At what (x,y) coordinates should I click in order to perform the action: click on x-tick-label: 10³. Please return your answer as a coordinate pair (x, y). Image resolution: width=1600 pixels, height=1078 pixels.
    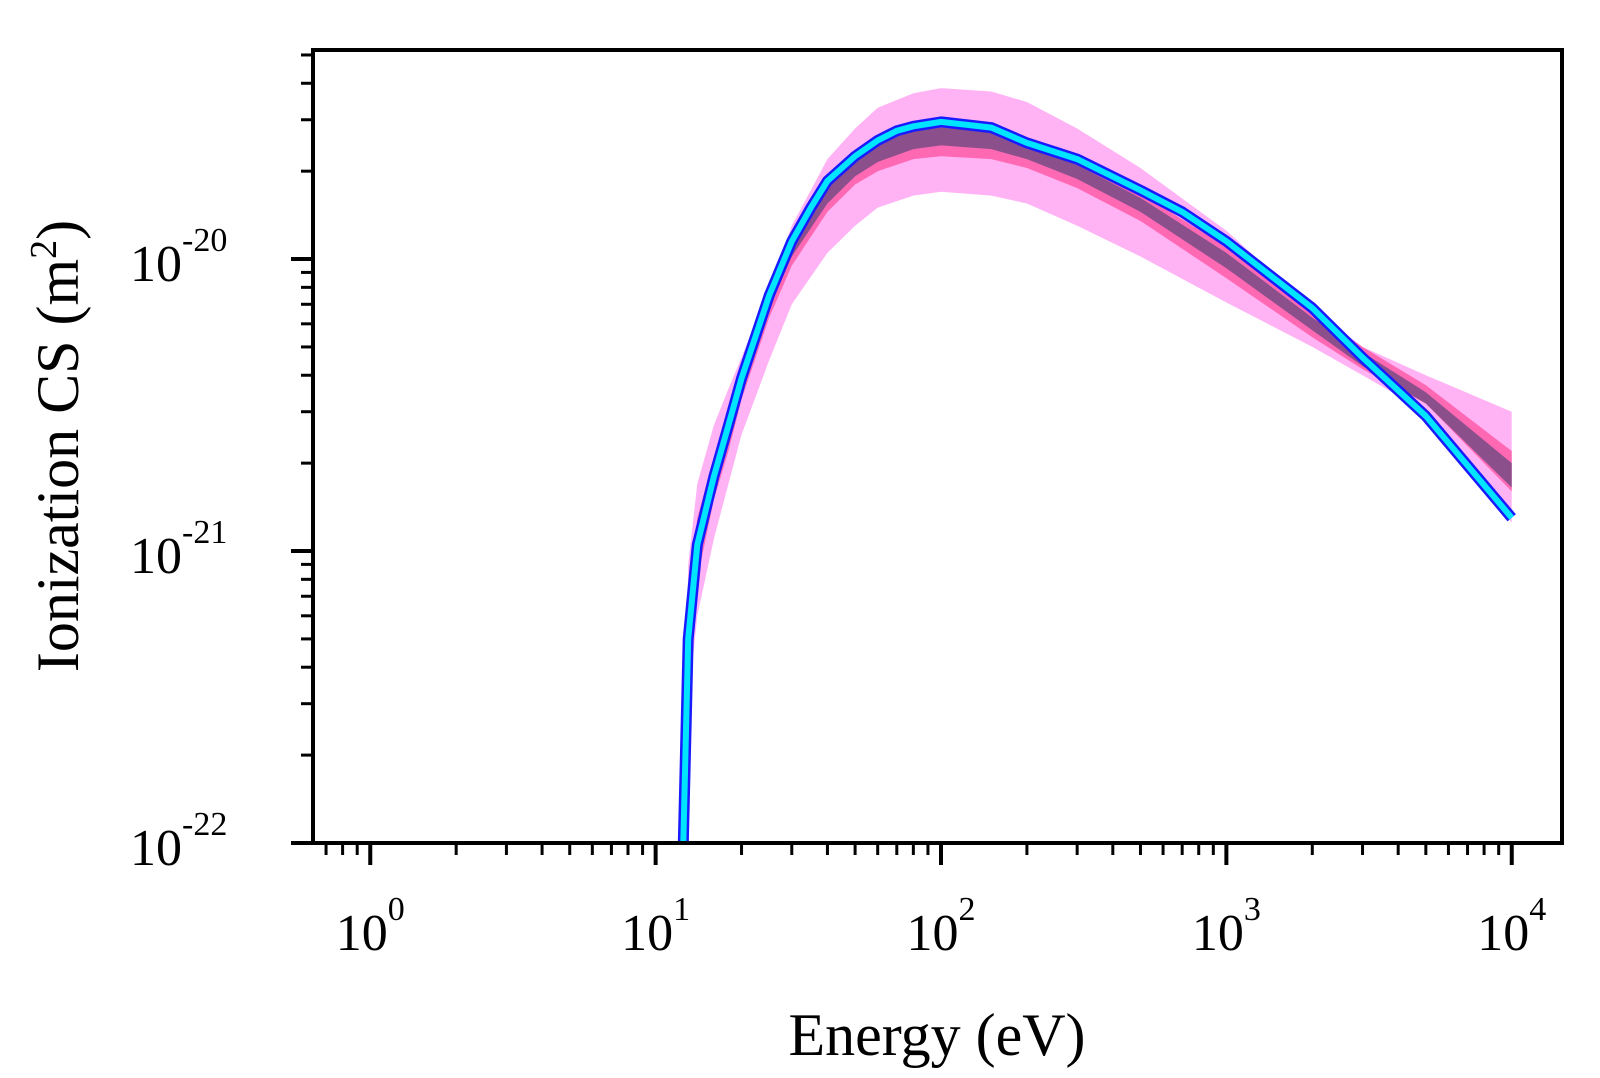
    Looking at the image, I should click on (1226, 926).